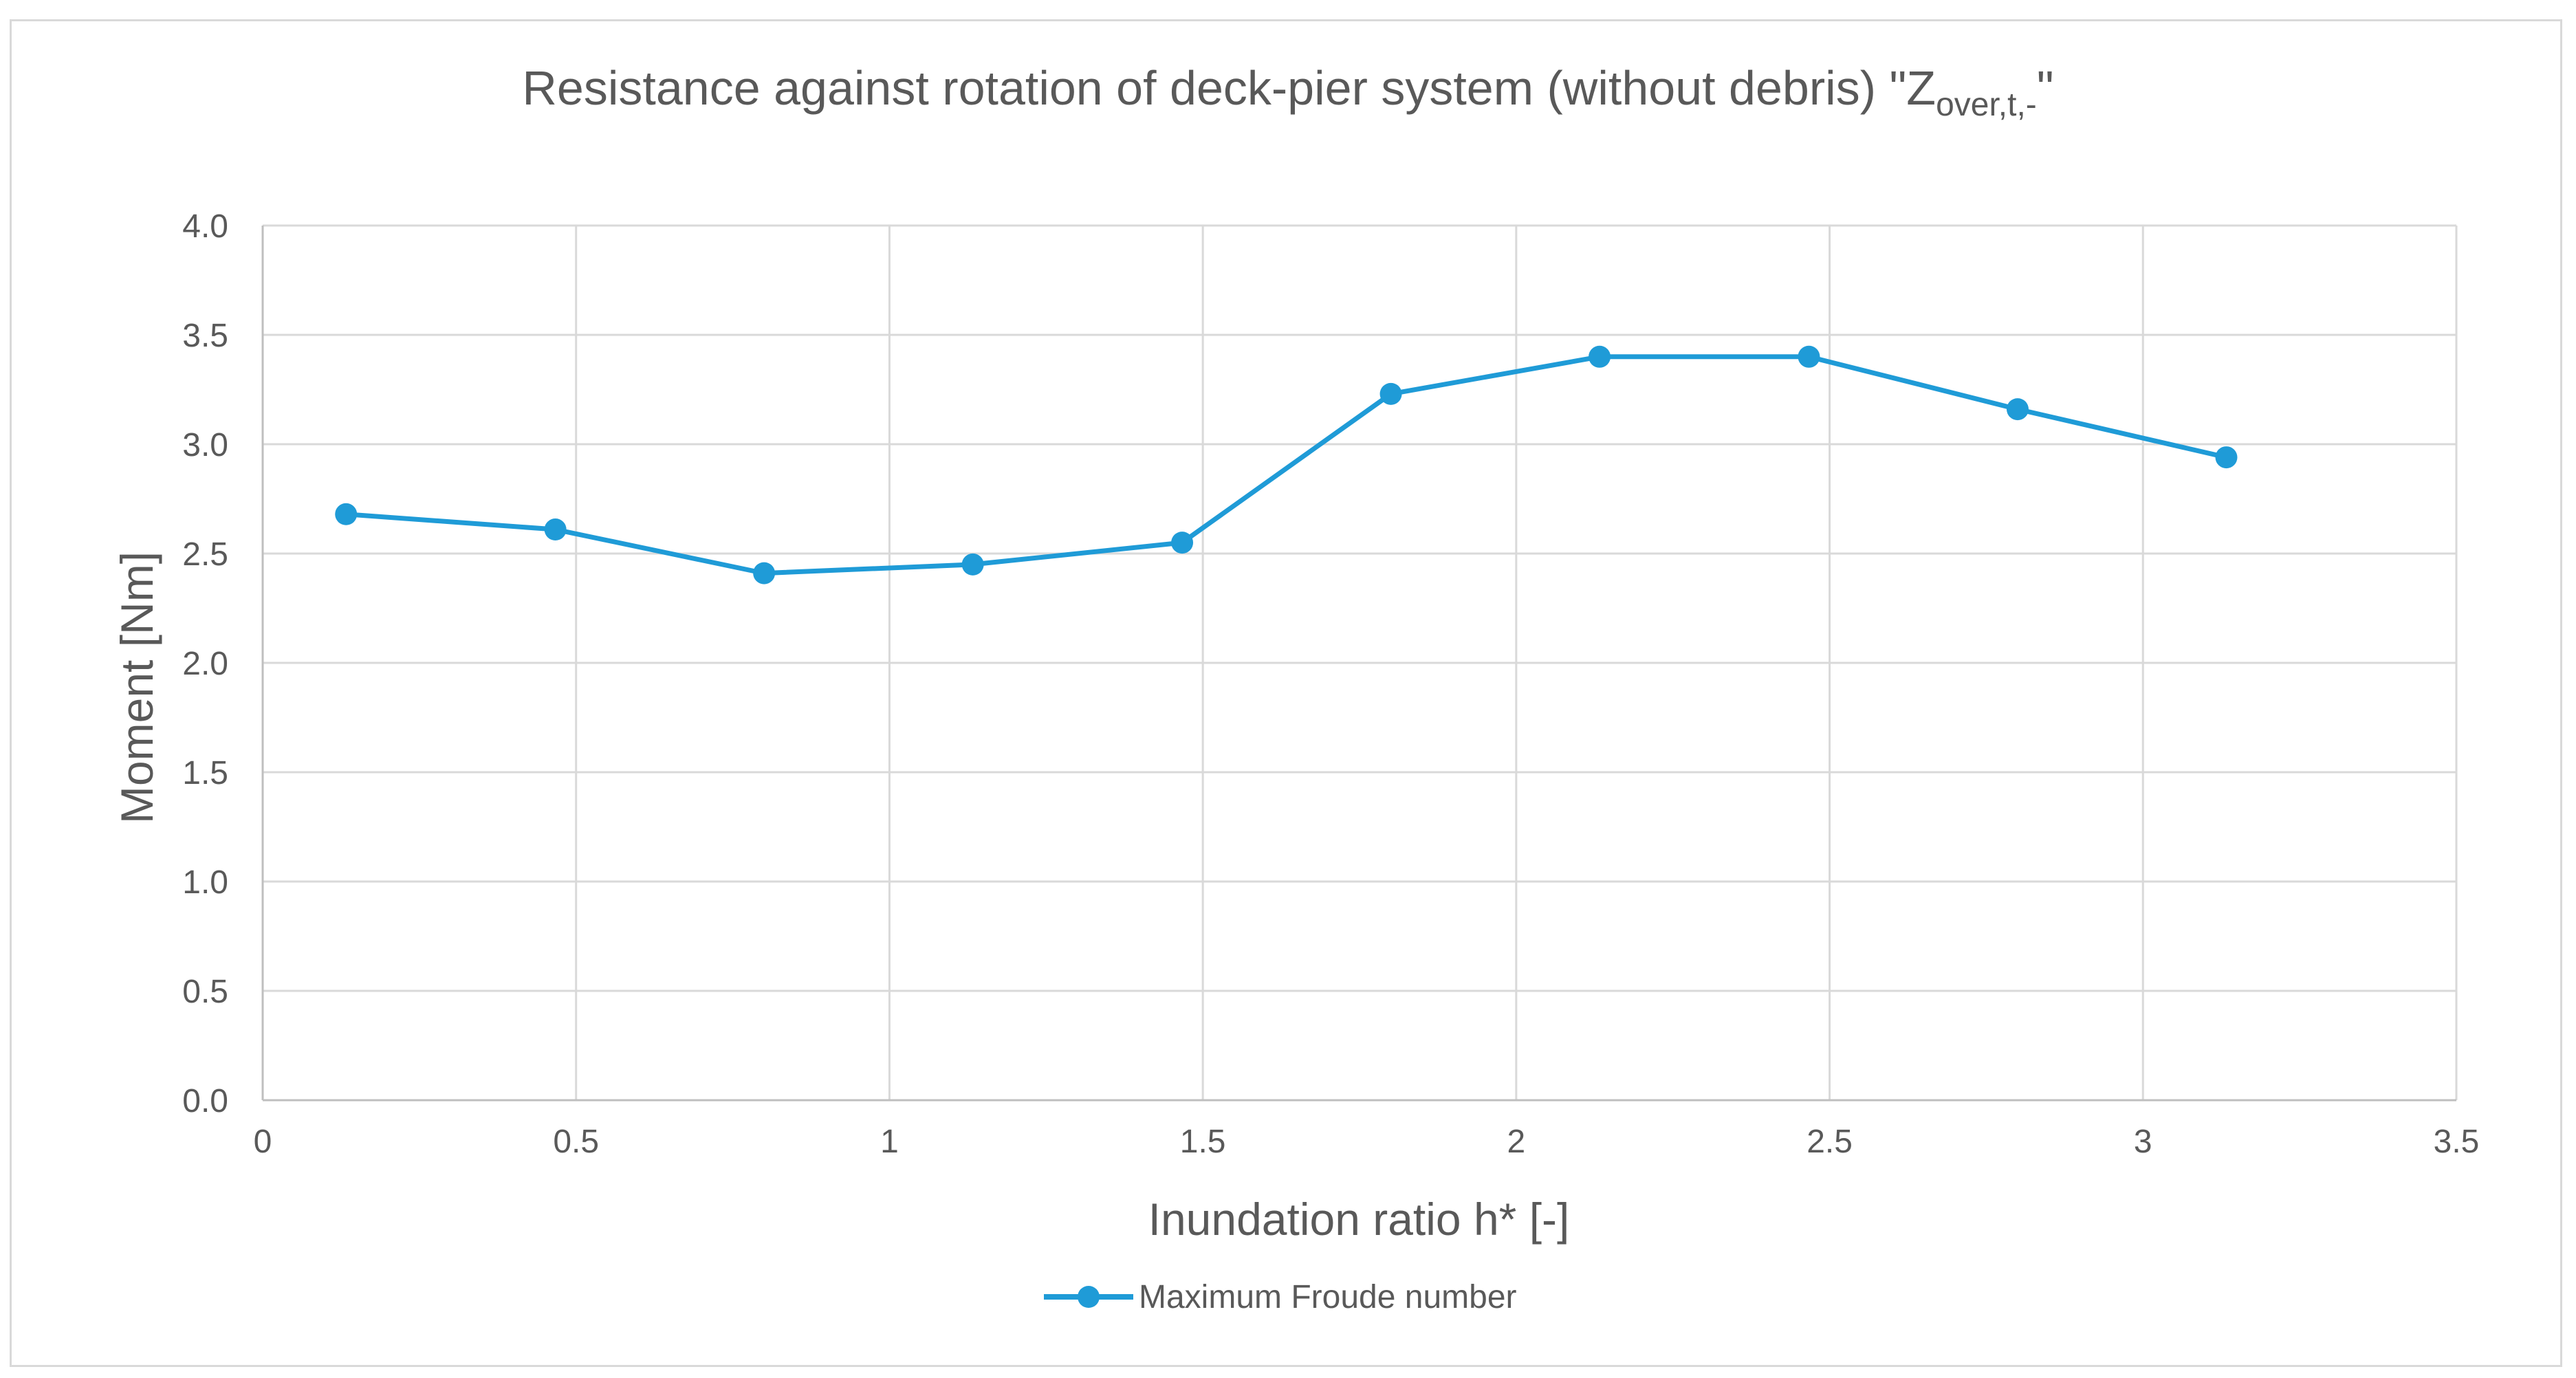 The height and width of the screenshot is (1378, 2576). What do you see at coordinates (1328, 1297) in the screenshot?
I see `legend-label: Maximum Froude number` at bounding box center [1328, 1297].